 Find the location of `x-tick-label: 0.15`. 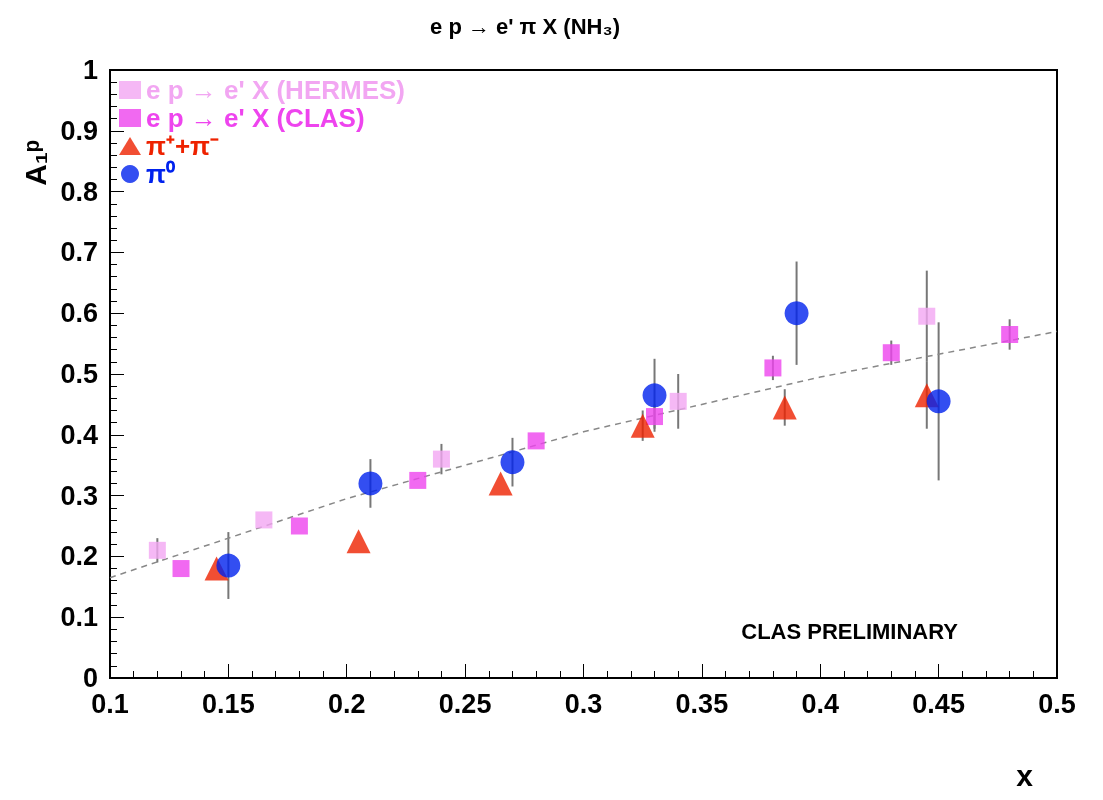

x-tick-label: 0.15 is located at coordinates (228, 703).